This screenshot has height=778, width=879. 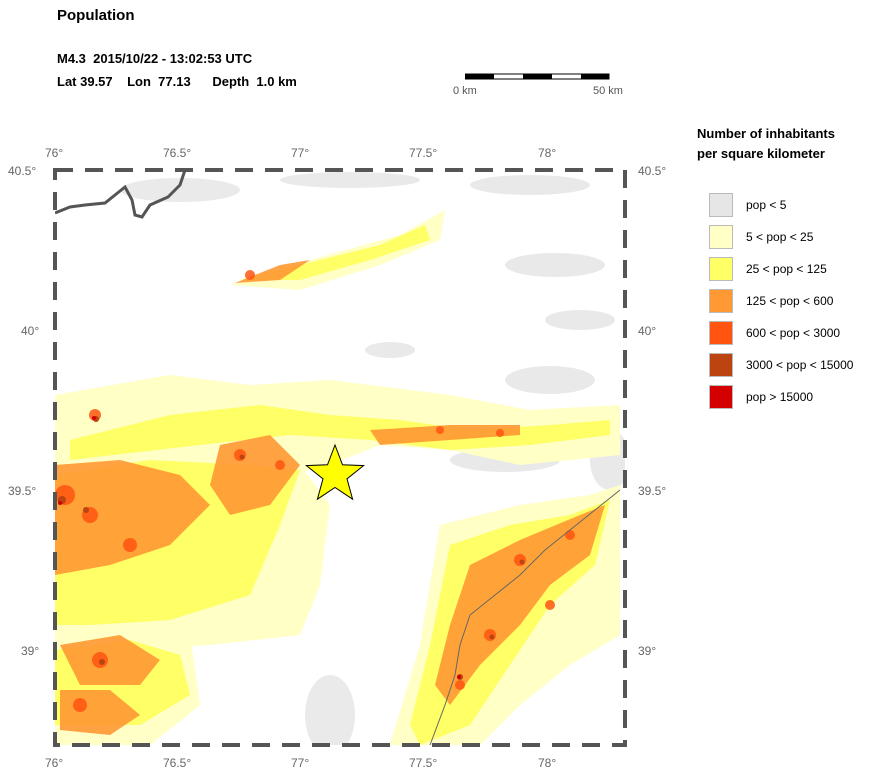 I want to click on legend-item: 3000 < pop < 15000, so click(x=781, y=365).